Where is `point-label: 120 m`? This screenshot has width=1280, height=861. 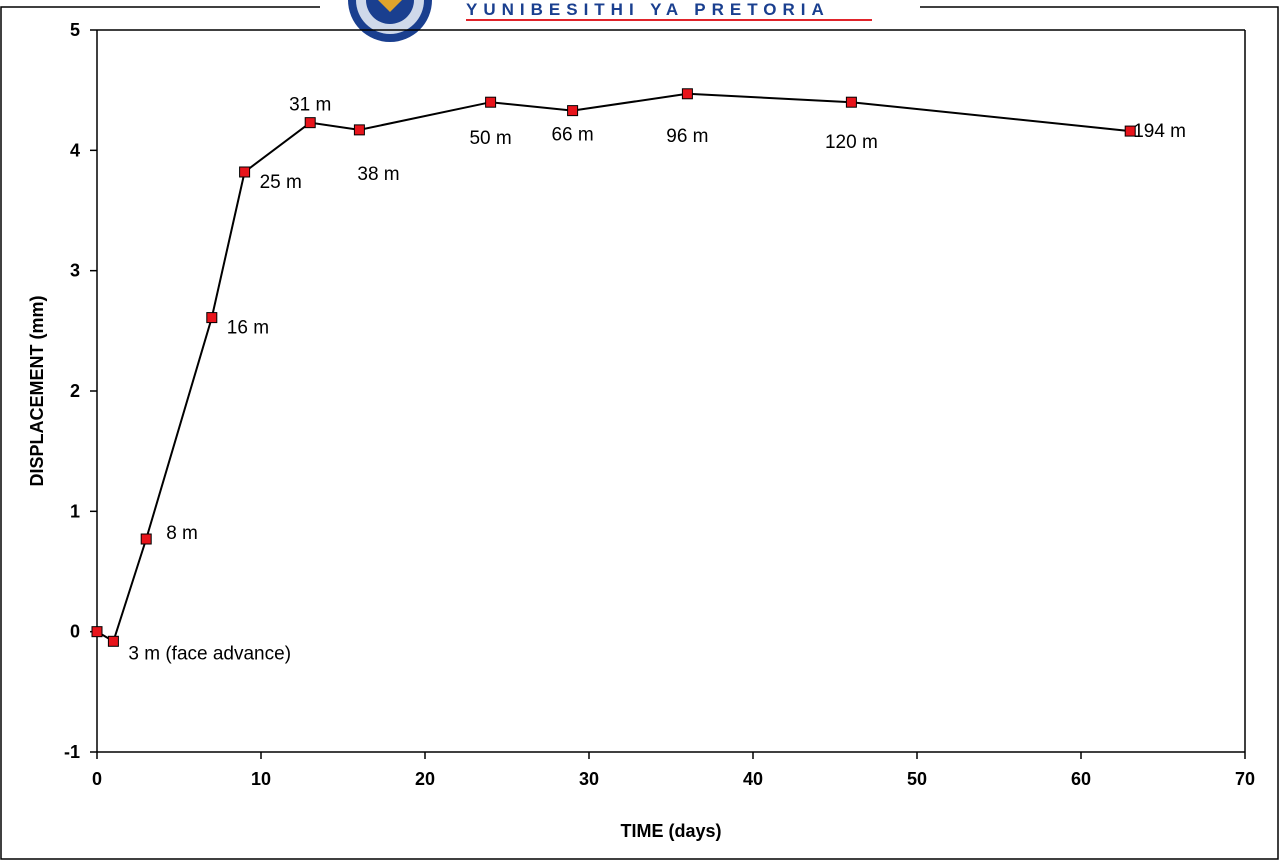 point-label: 120 m is located at coordinates (851, 142).